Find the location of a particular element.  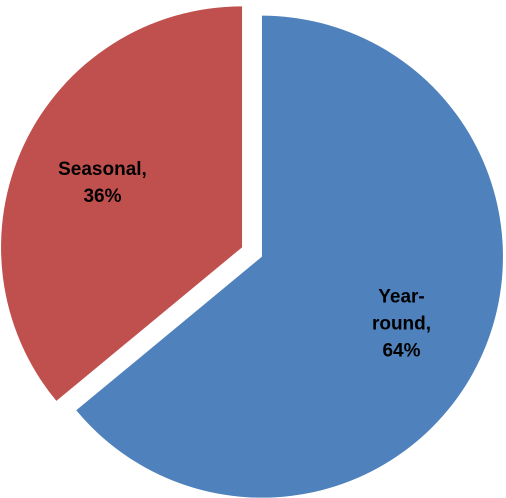

data-label-line: round, is located at coordinates (401, 323).